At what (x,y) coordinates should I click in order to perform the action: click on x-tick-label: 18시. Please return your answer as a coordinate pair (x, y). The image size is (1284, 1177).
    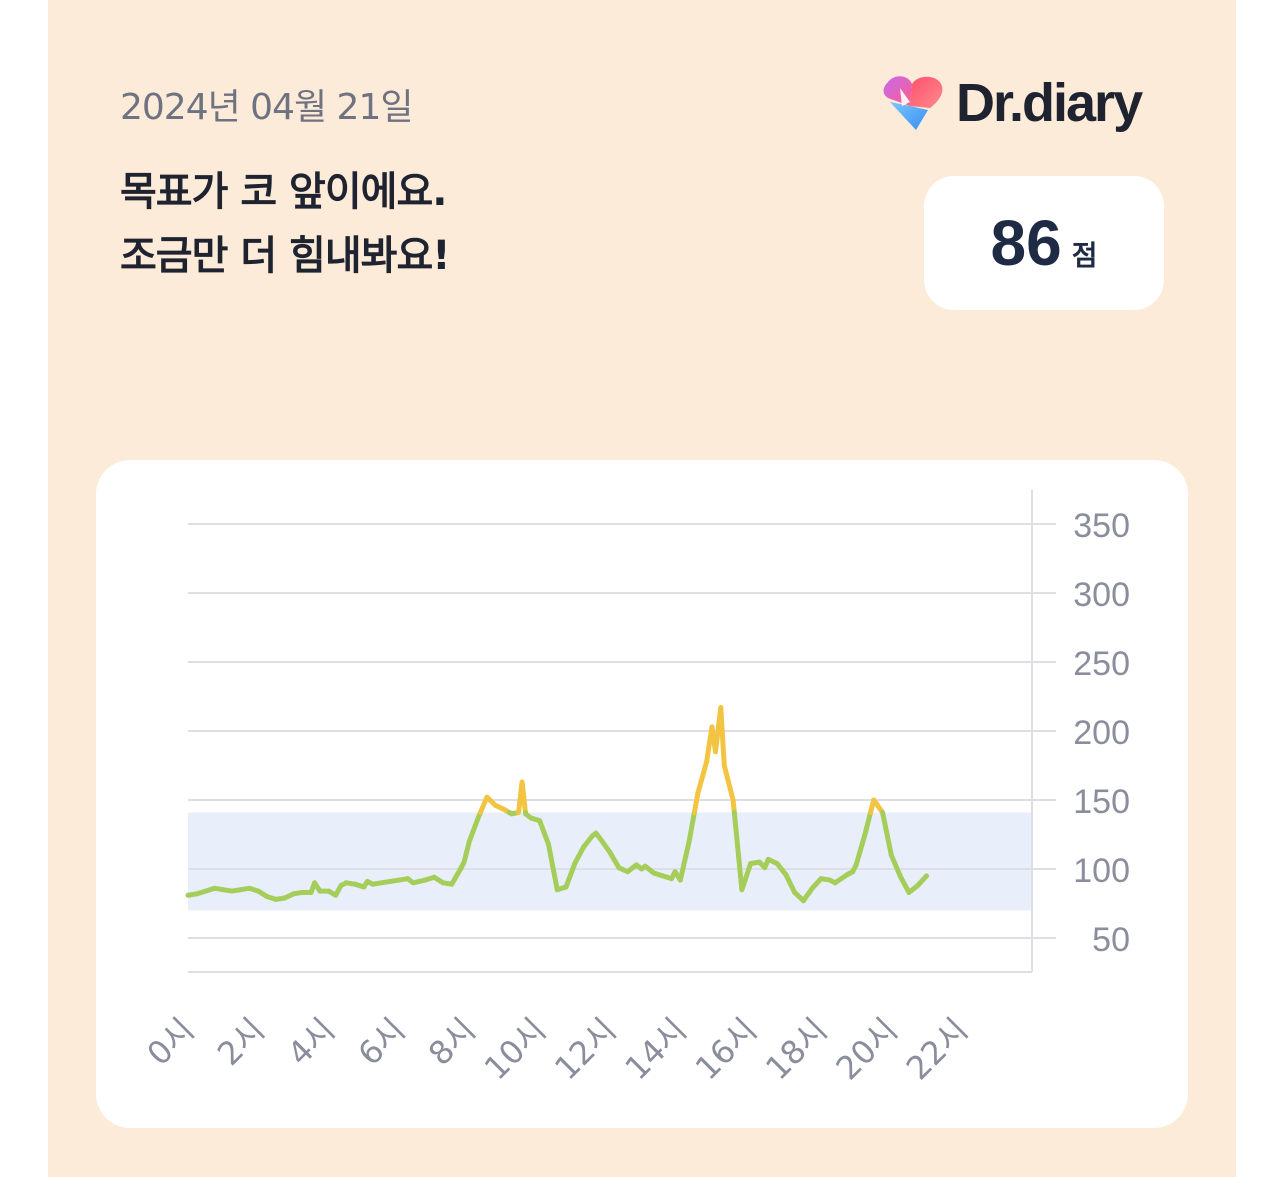
    Looking at the image, I should click on (796, 1049).